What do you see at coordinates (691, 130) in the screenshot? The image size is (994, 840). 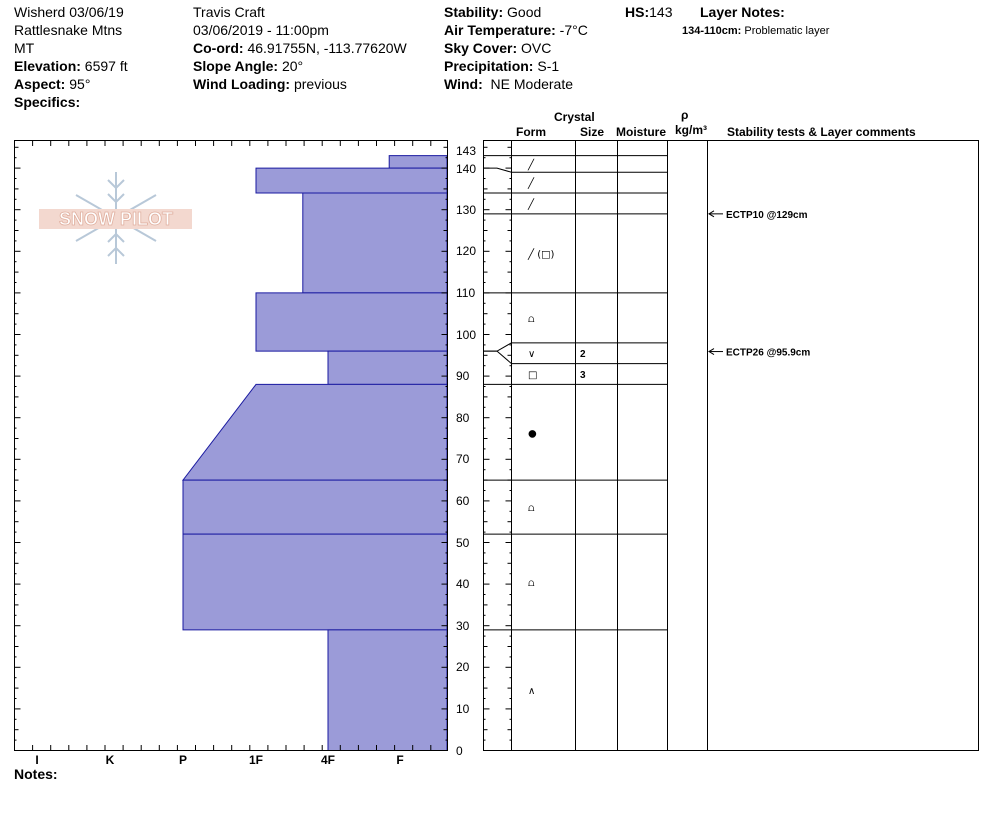 I see `col-density-unit: kg/m³` at bounding box center [691, 130].